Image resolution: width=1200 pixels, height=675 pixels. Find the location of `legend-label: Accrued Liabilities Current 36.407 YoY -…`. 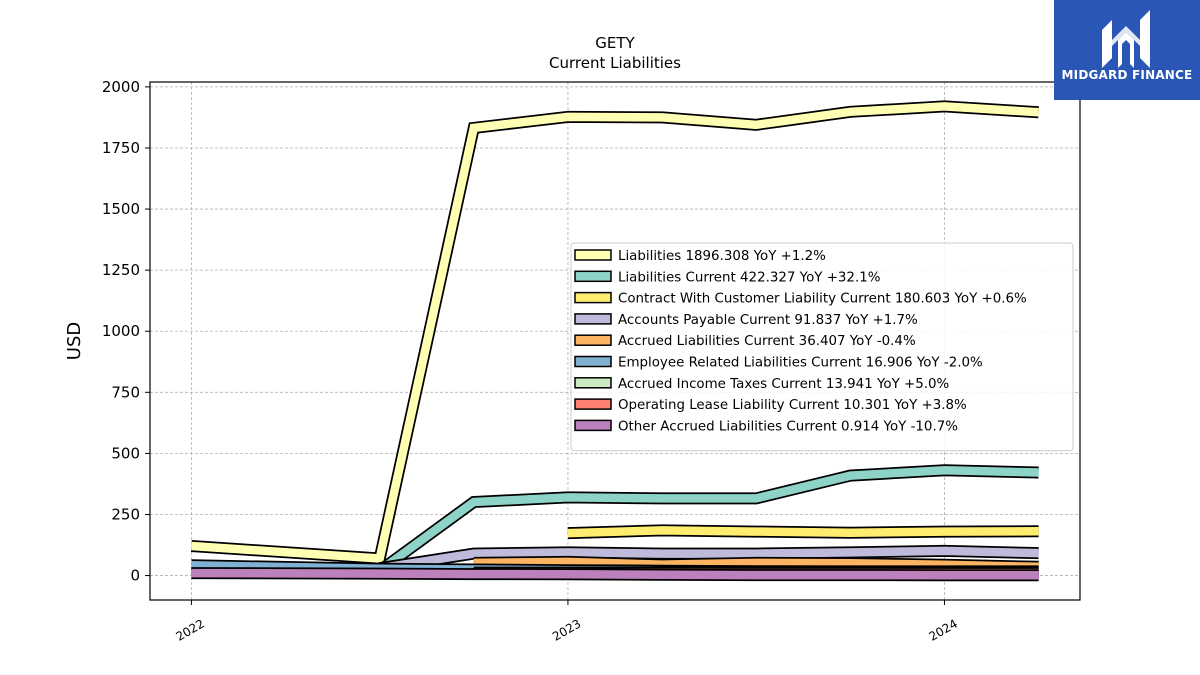

legend-label: Accrued Liabilities Current 36.407 YoY -… is located at coordinates (767, 341).